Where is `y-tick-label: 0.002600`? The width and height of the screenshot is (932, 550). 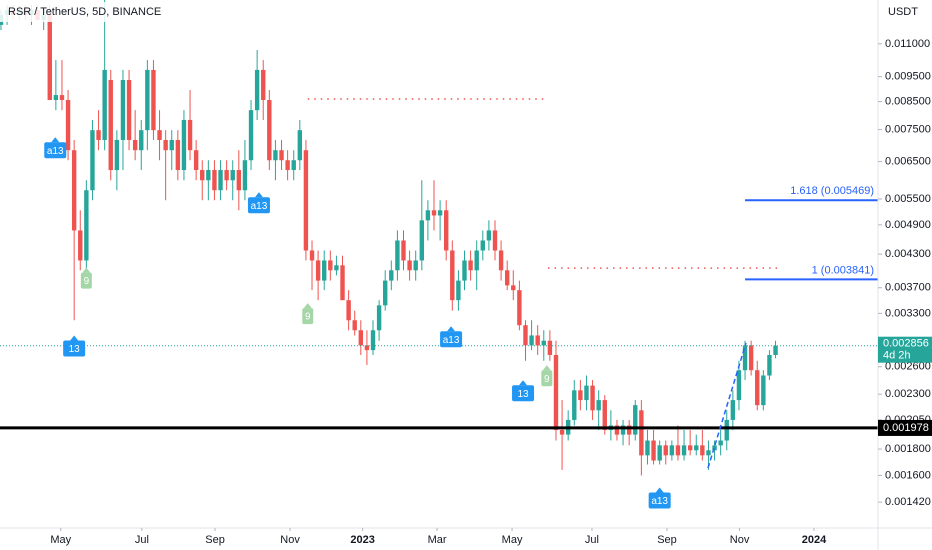
y-tick-label: 0.002600 is located at coordinates (908, 367).